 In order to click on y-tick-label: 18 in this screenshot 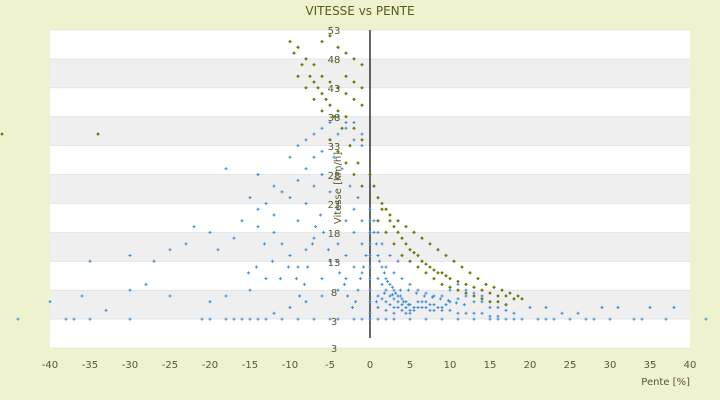, I will do `click(334, 234)`.